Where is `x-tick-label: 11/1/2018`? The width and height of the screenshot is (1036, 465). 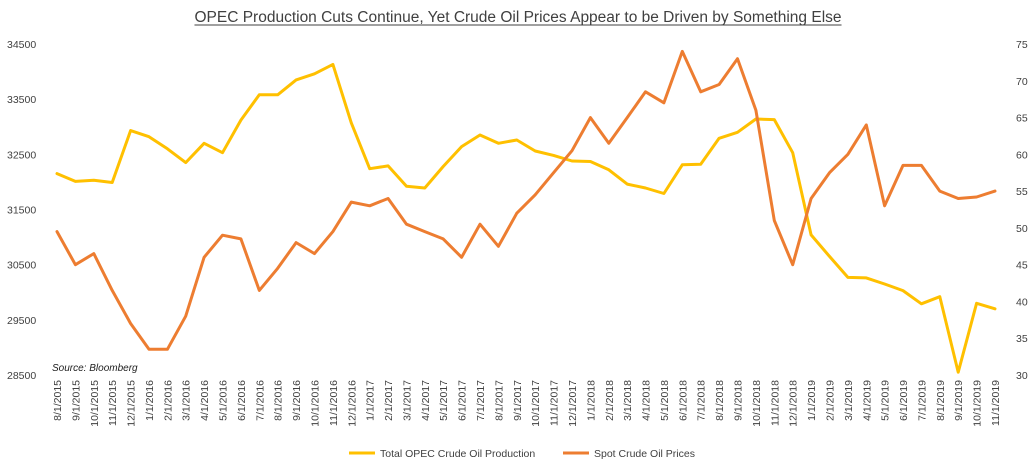 x-tick-label: 11/1/2018 is located at coordinates (775, 403).